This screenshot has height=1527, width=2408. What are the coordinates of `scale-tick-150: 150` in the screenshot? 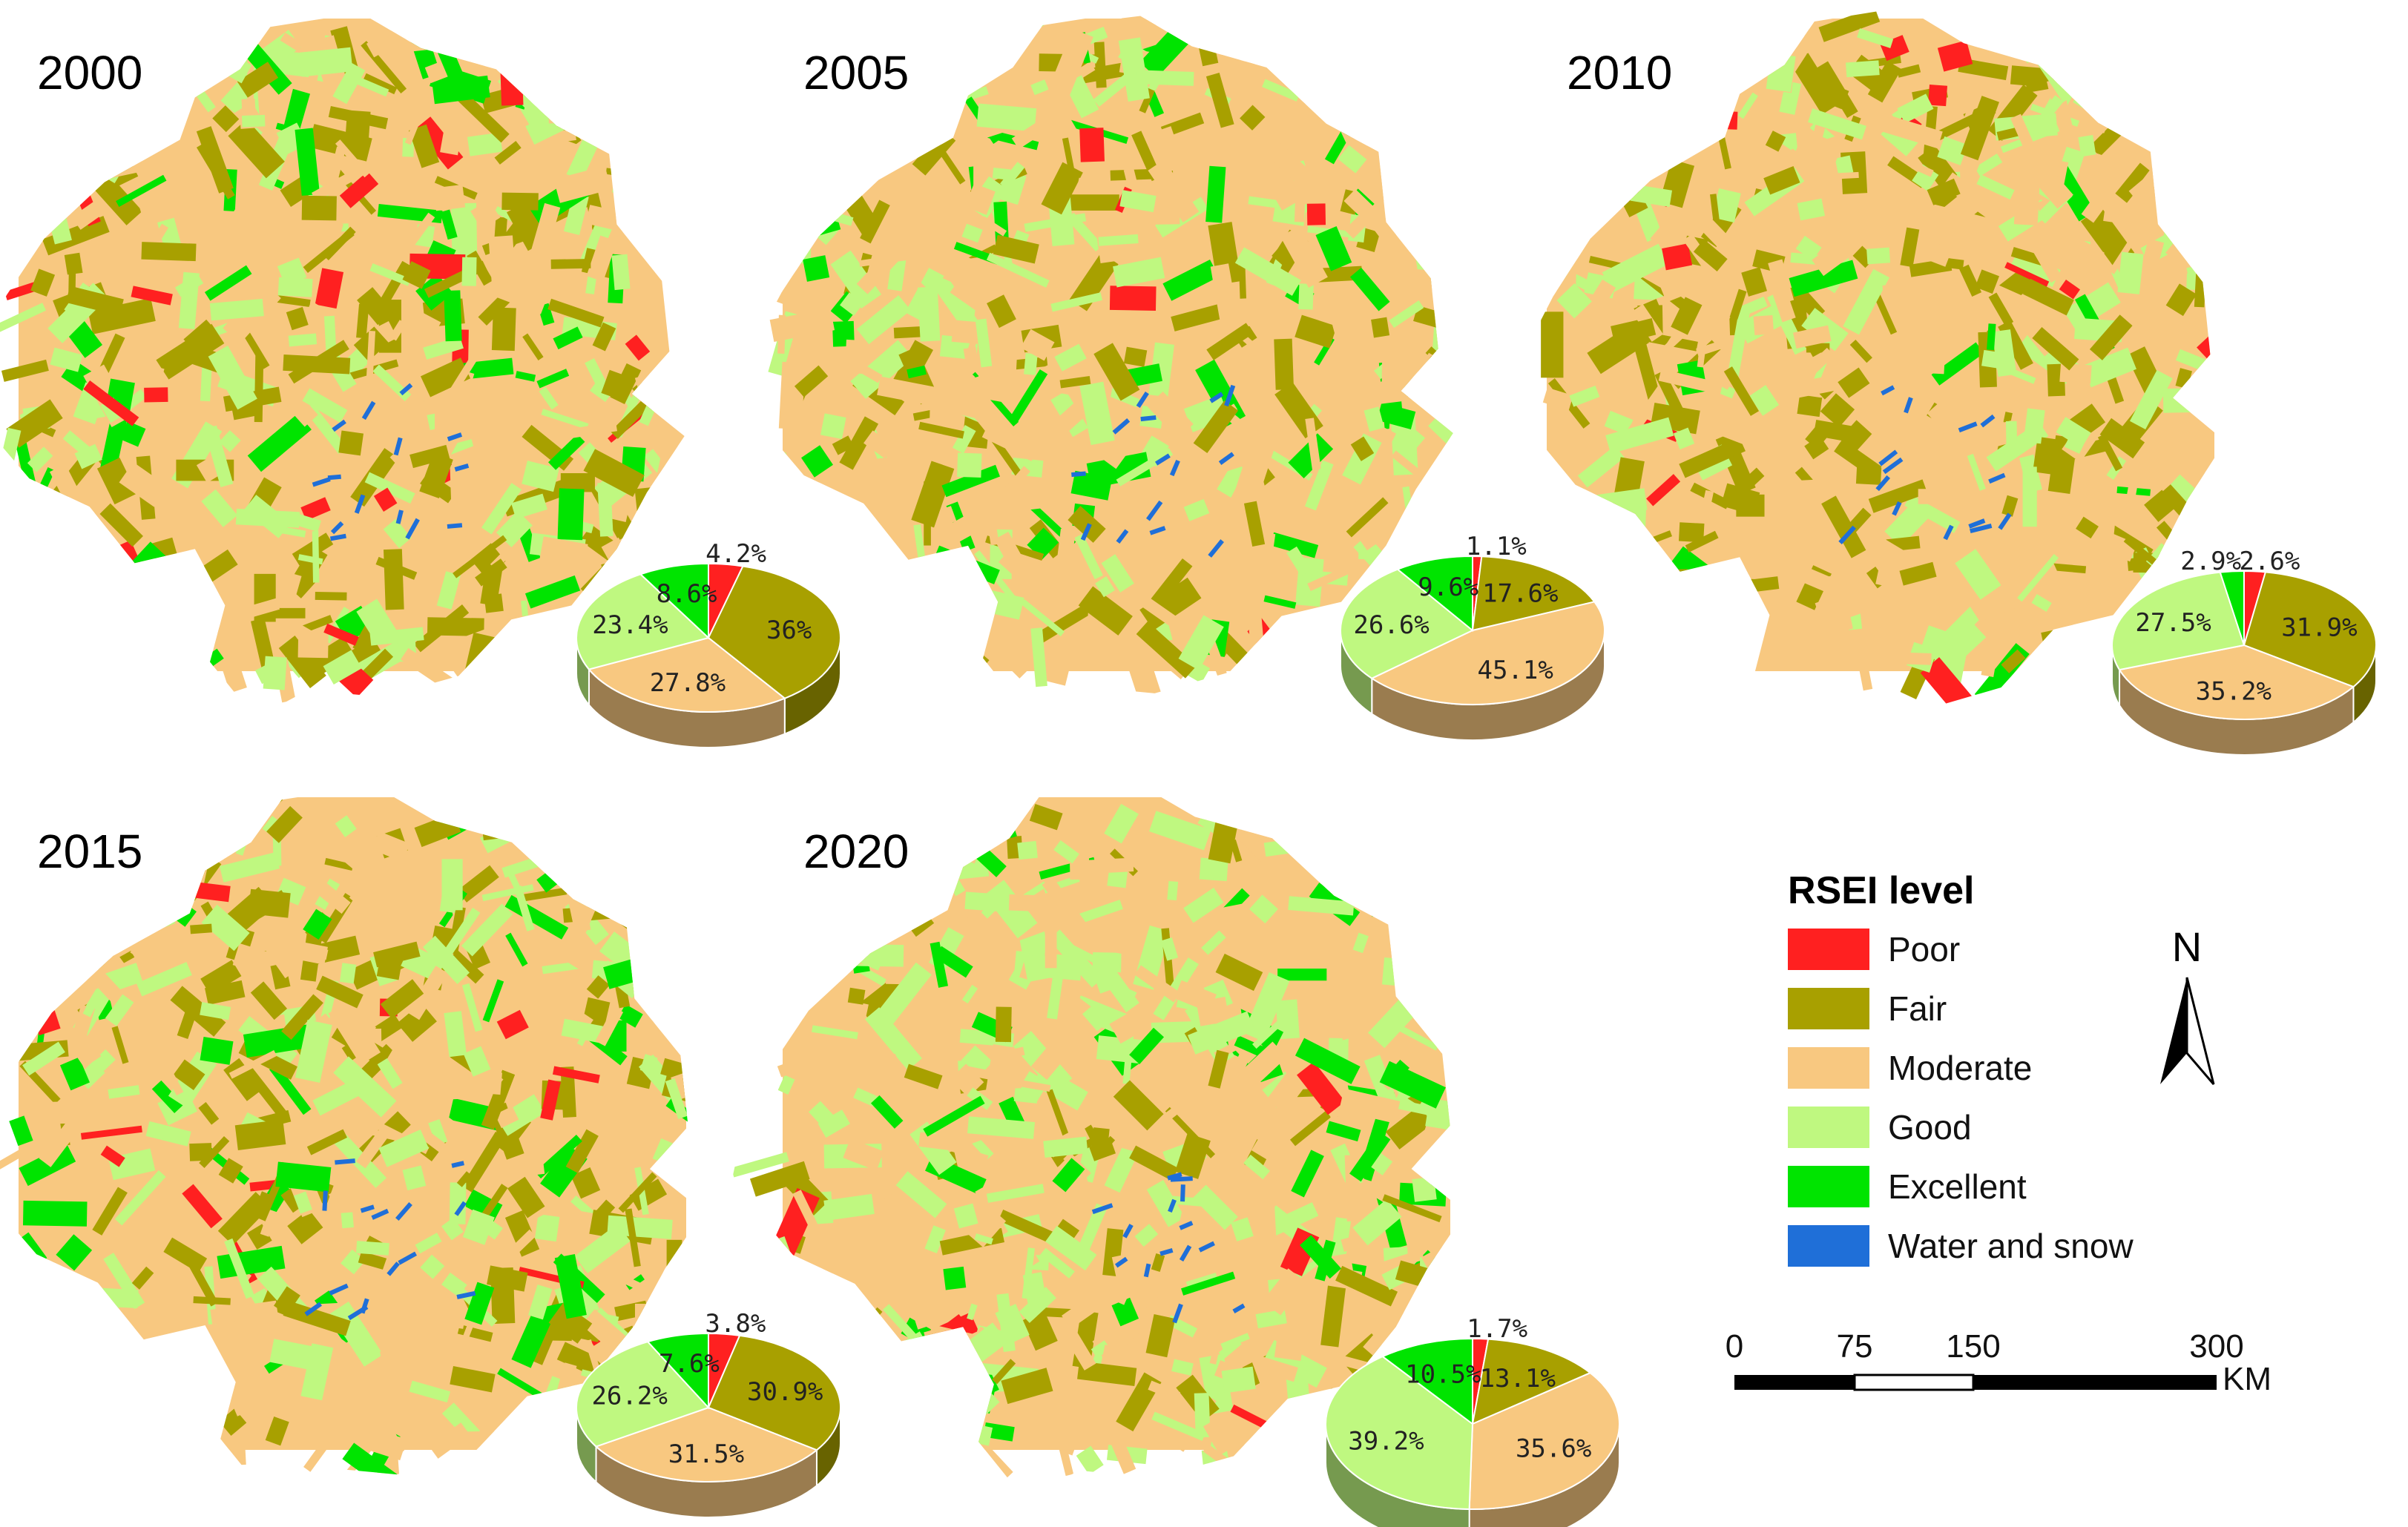 It's located at (1973, 1346).